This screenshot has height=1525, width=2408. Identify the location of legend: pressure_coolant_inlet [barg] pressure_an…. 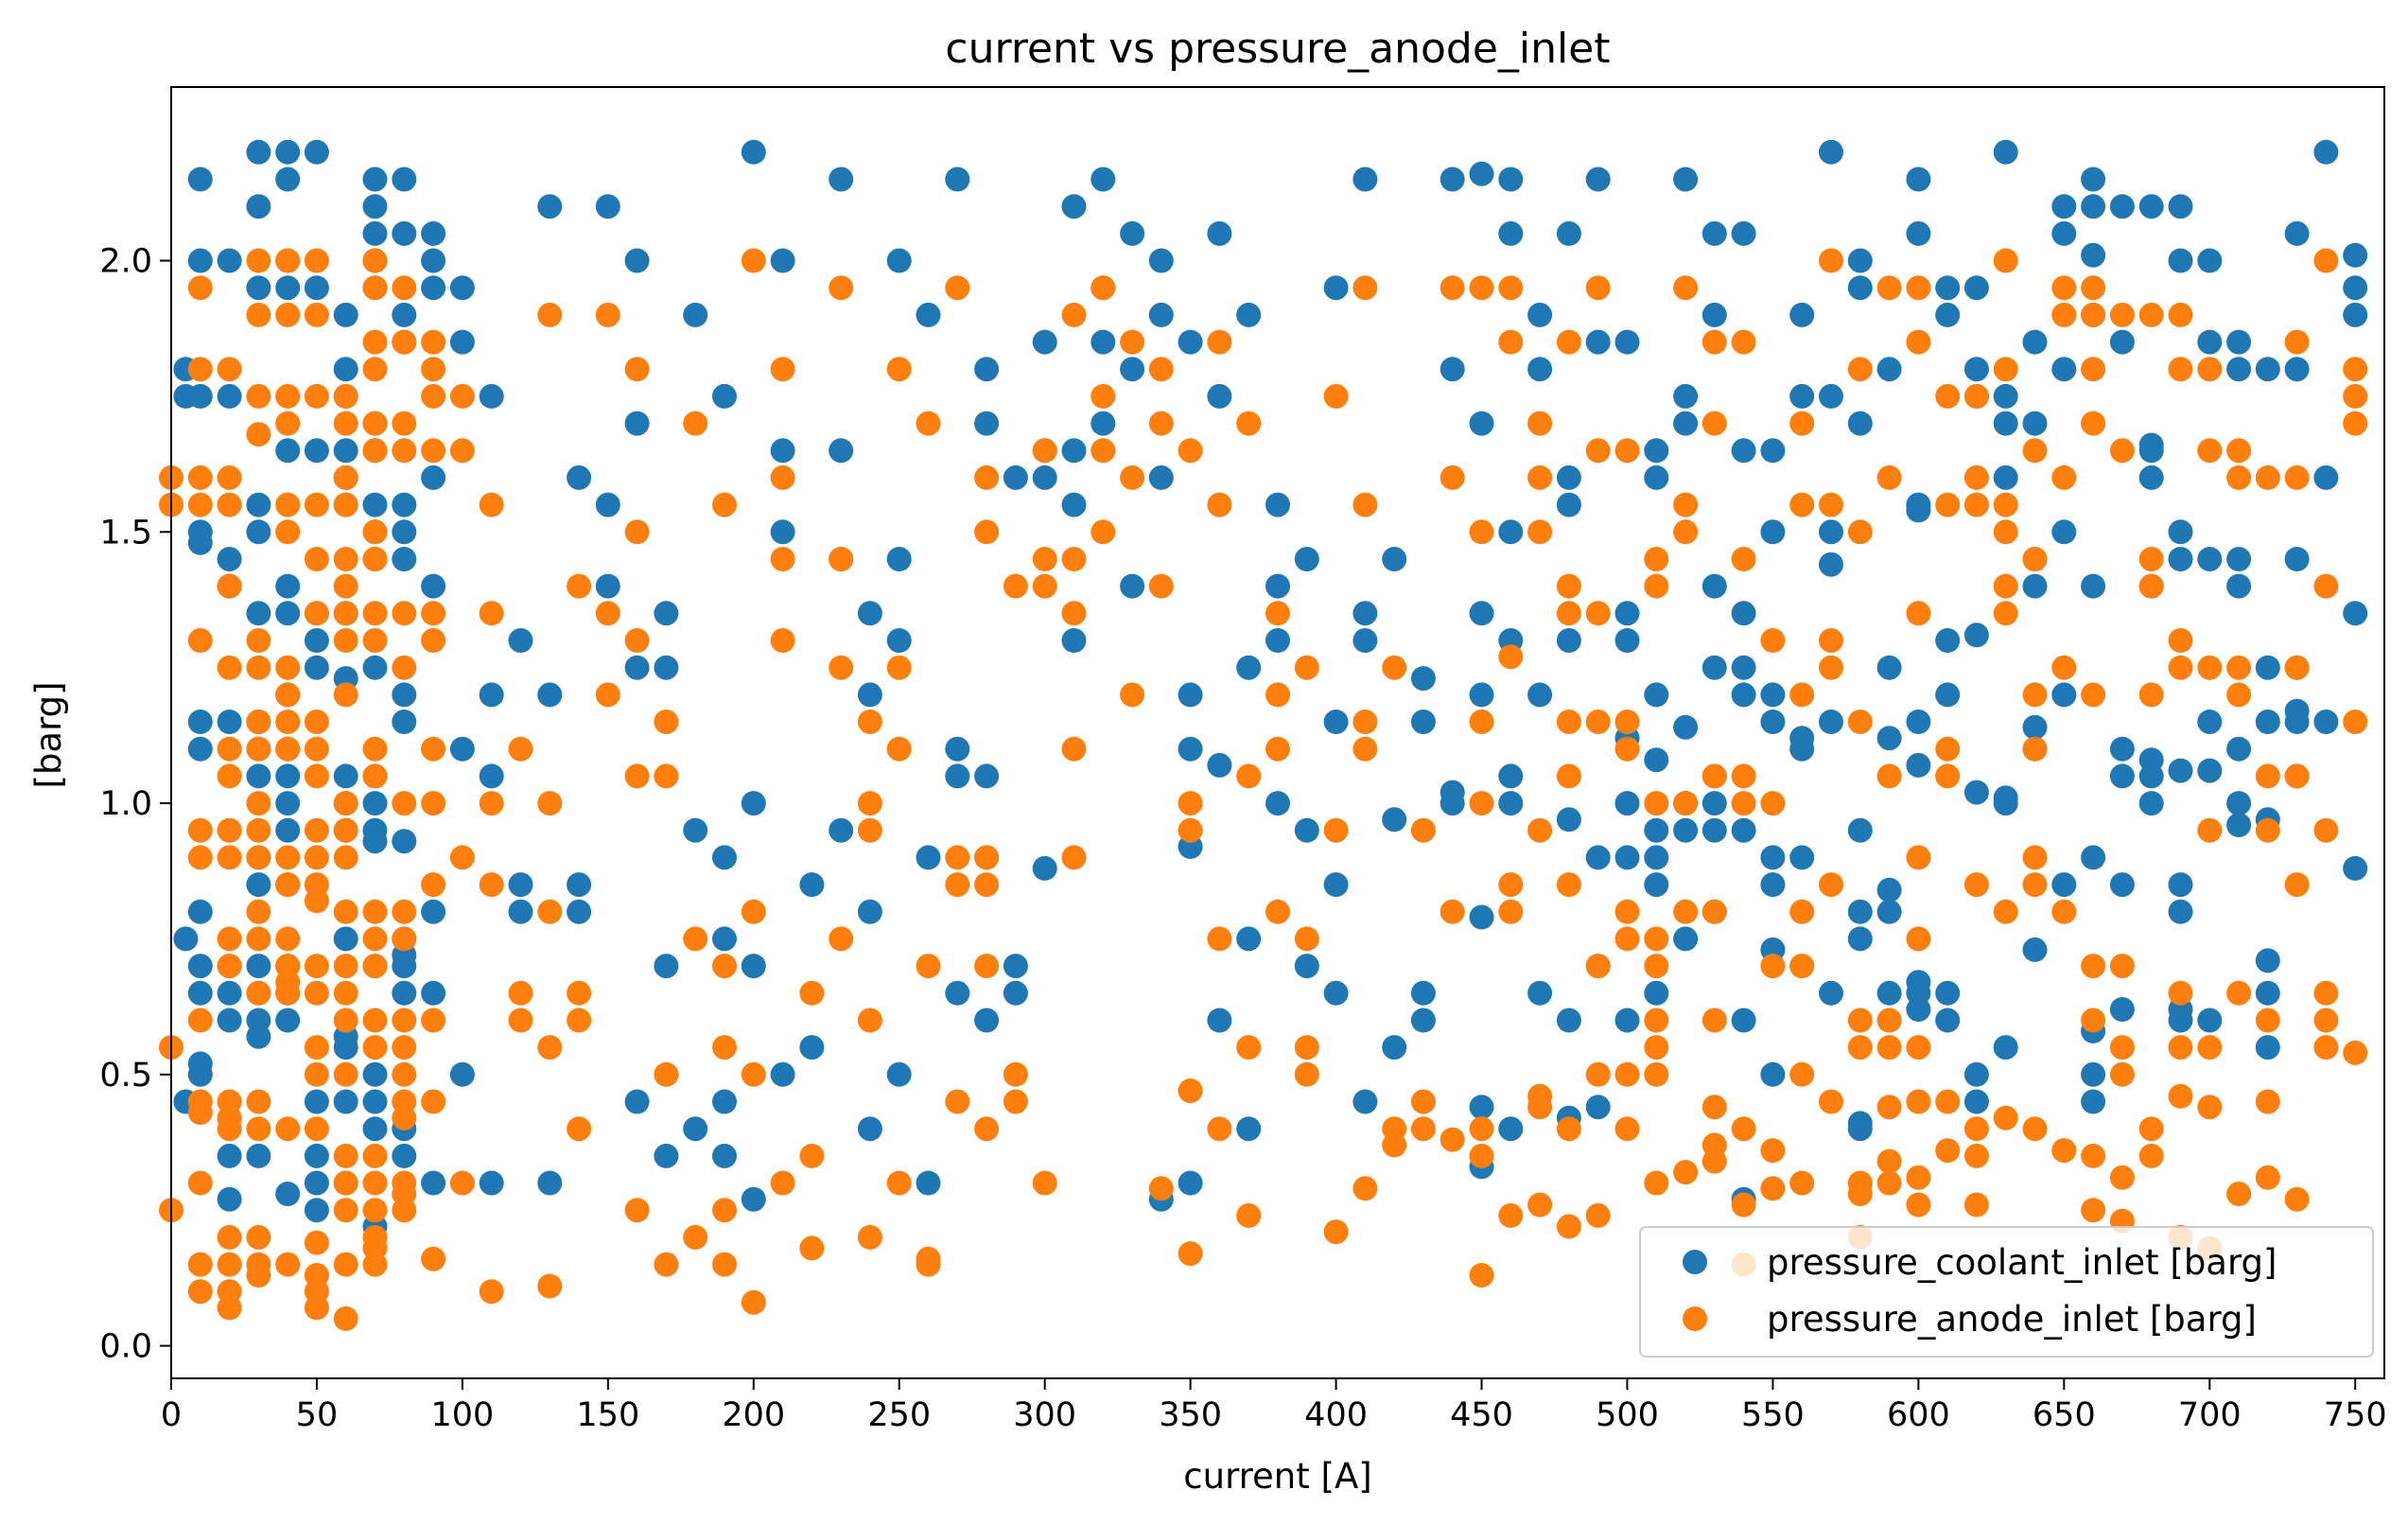
(2006, 1292).